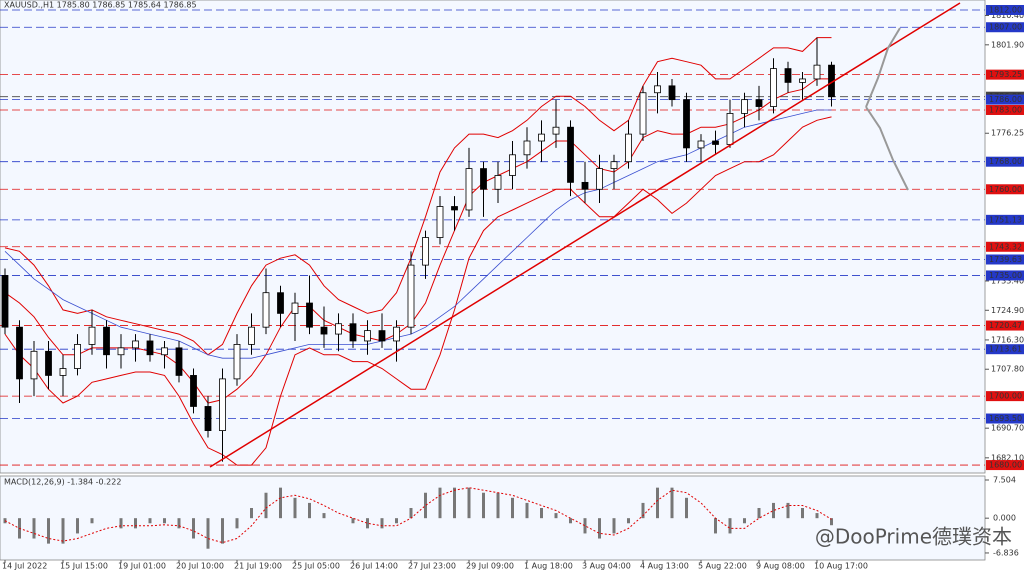 The height and width of the screenshot is (573, 1024). I want to click on x-tick-label: 1 Aug 18:00, so click(548, 566).